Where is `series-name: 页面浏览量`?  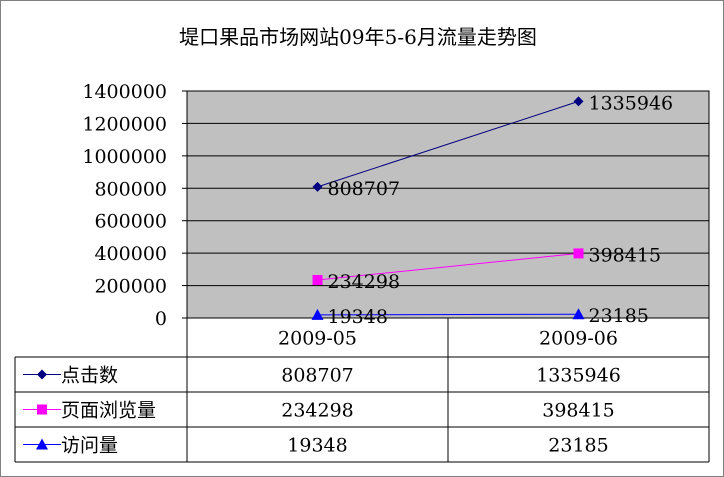 series-name: 页面浏览量 is located at coordinates (108, 411).